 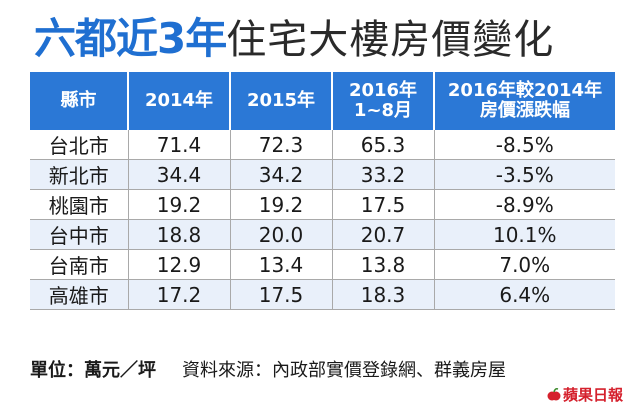 I want to click on value-cell: 10.1%, so click(x=524, y=234).